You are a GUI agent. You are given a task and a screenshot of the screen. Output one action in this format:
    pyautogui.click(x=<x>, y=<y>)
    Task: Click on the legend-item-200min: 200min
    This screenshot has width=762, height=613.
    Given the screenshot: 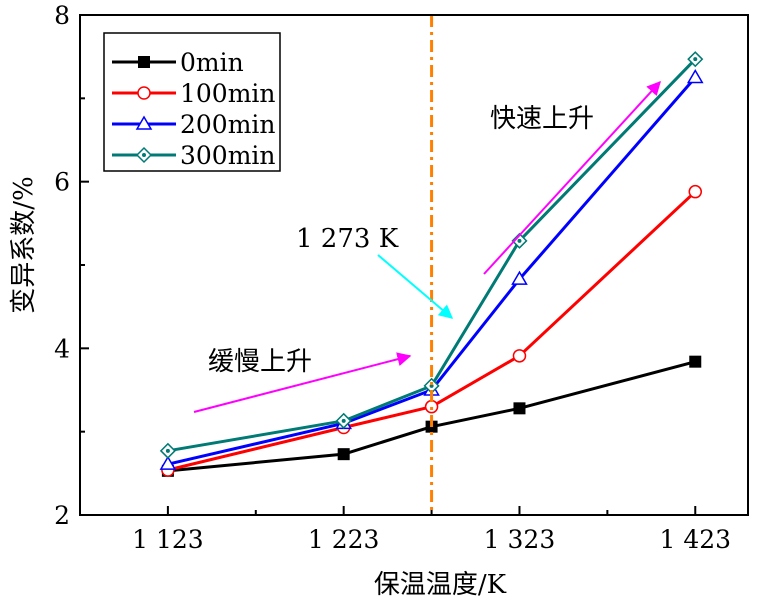 What is the action you would take?
    pyautogui.click(x=194, y=124)
    